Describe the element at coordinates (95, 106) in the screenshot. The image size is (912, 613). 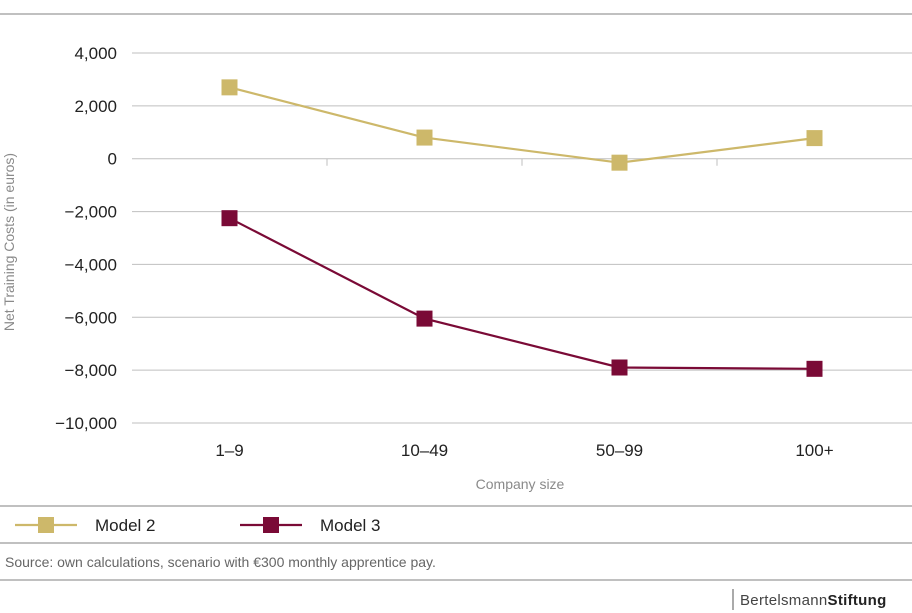
I see `y-tick-label: 2,000` at that location.